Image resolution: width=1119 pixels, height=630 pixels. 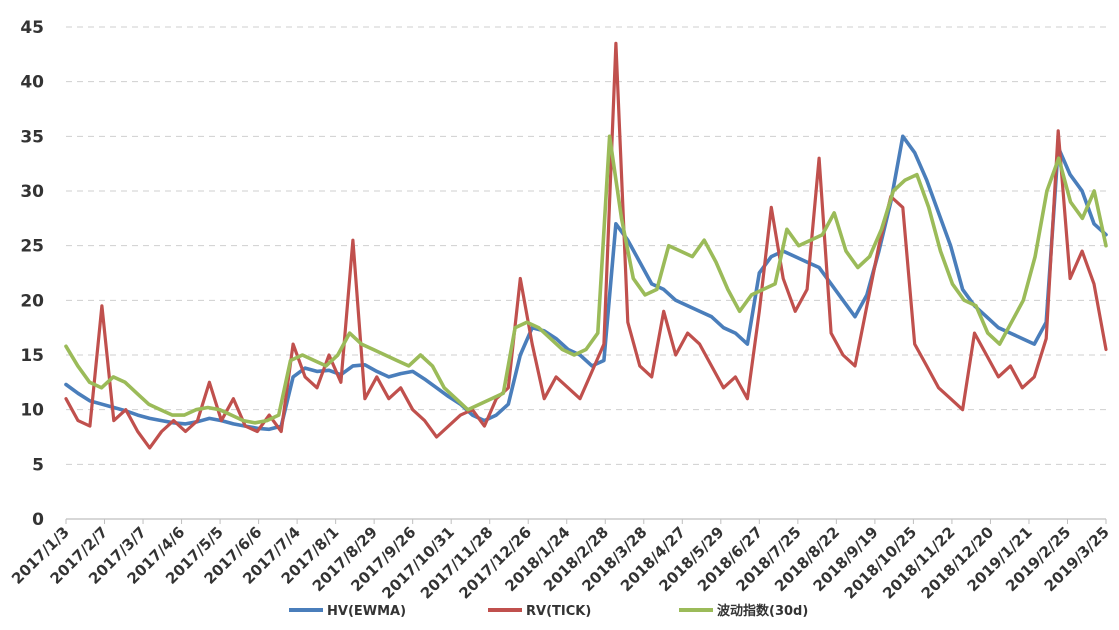 What do you see at coordinates (32, 274) in the screenshot?
I see `y-axis-tick-labels: 0 5 10 15 20 25 30 35 40 45` at bounding box center [32, 274].